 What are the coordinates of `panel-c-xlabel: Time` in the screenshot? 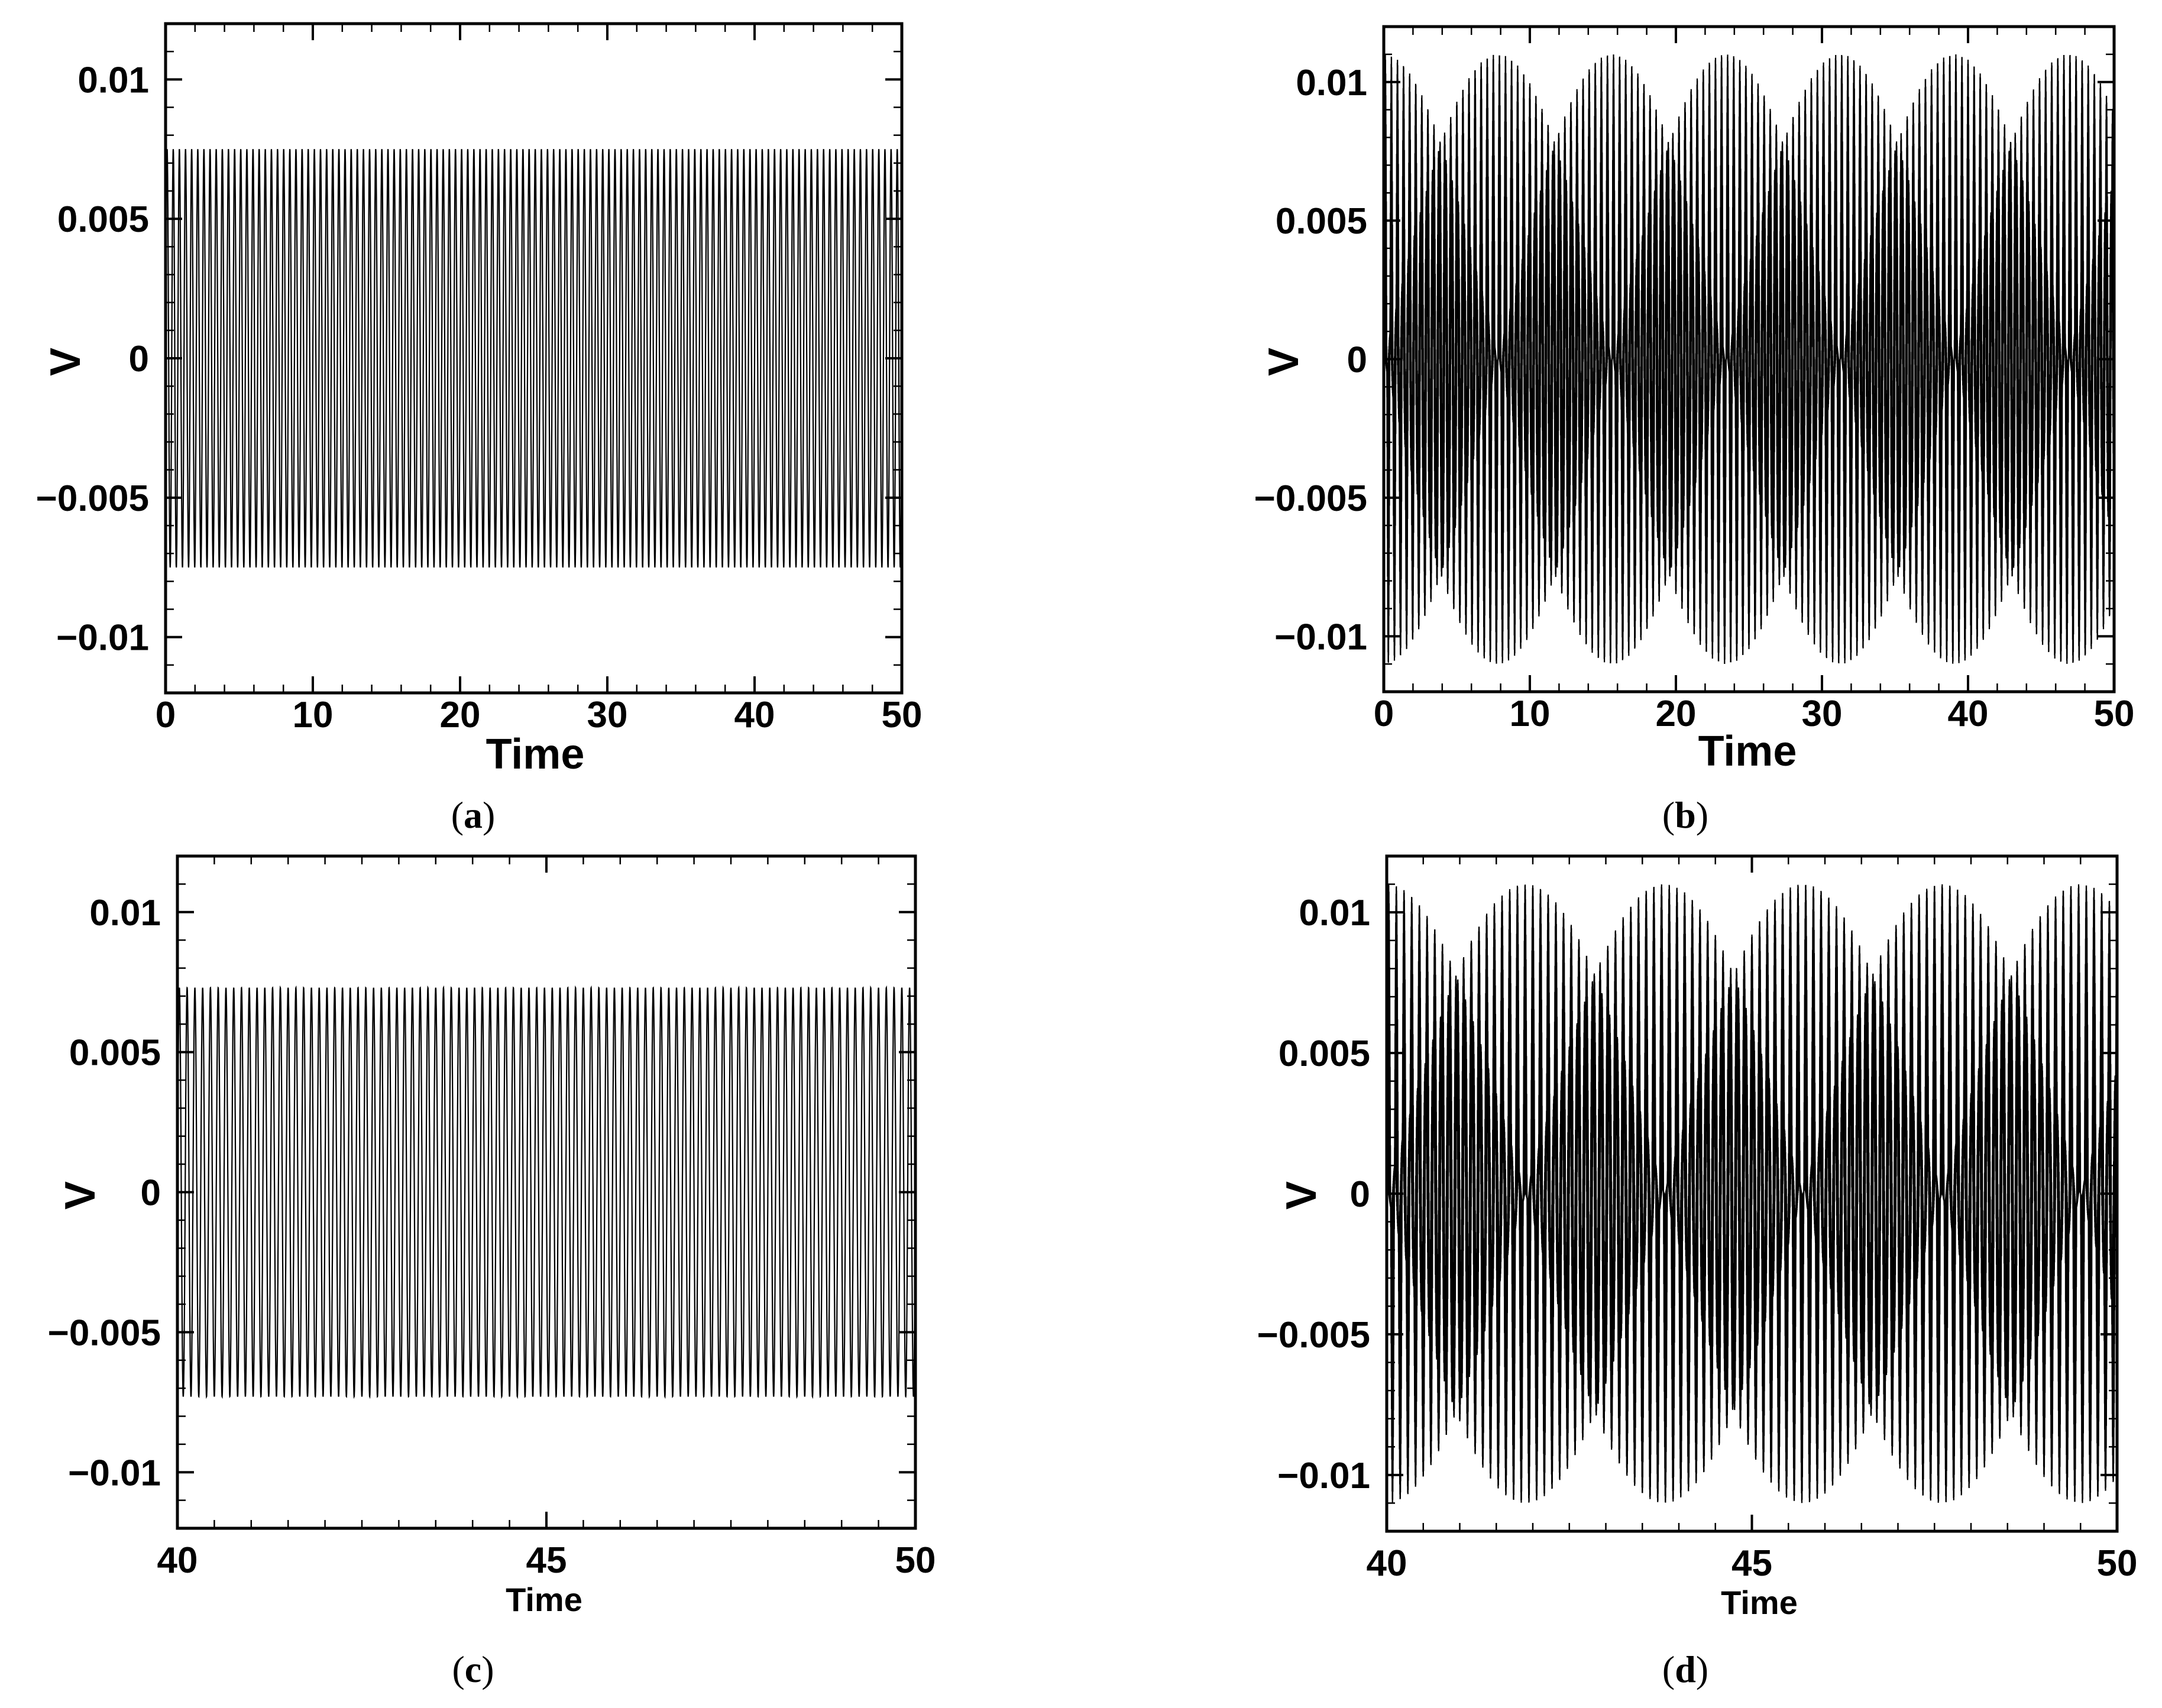 It's located at (544, 1599).